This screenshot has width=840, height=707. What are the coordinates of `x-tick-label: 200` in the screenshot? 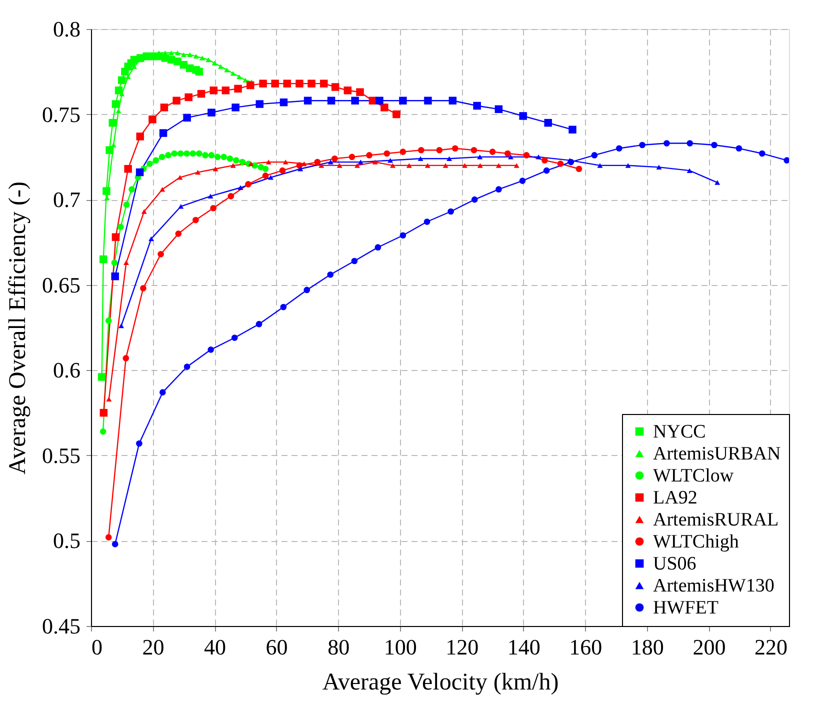 It's located at (709, 647).